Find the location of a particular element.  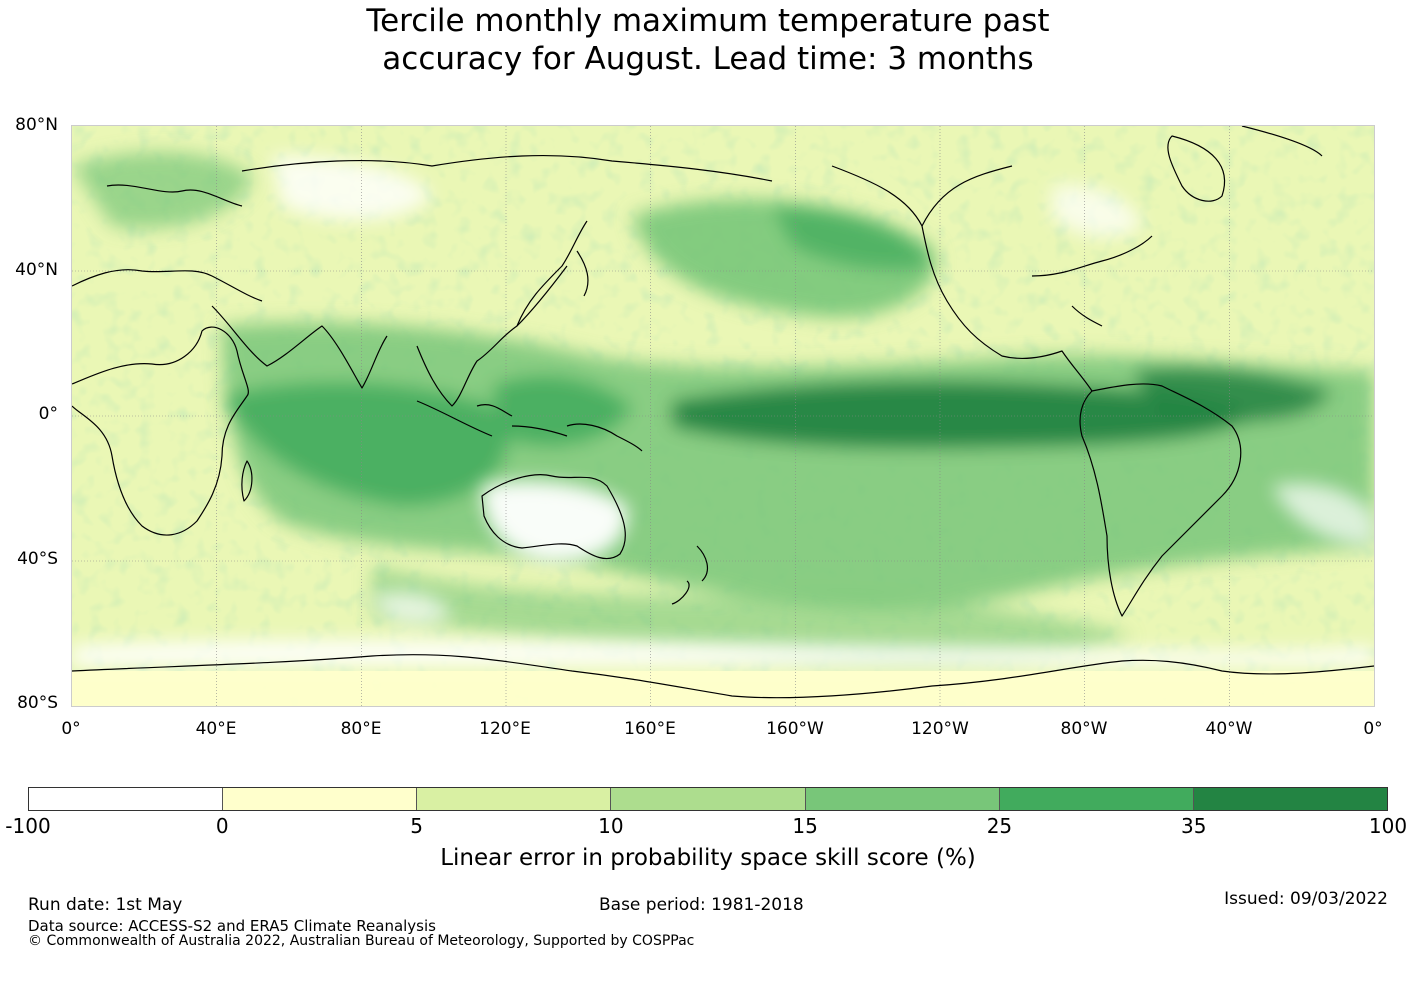

colorbar is located at coordinates (708, 799).